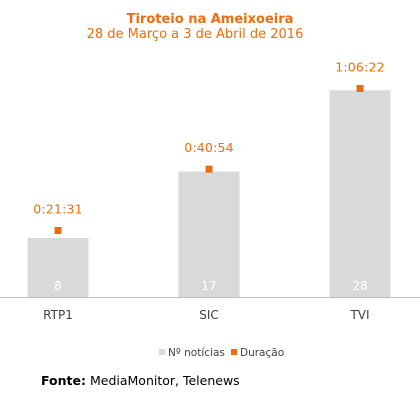  I want to click on legend-label-noticias: Nº notícias, so click(196, 353).